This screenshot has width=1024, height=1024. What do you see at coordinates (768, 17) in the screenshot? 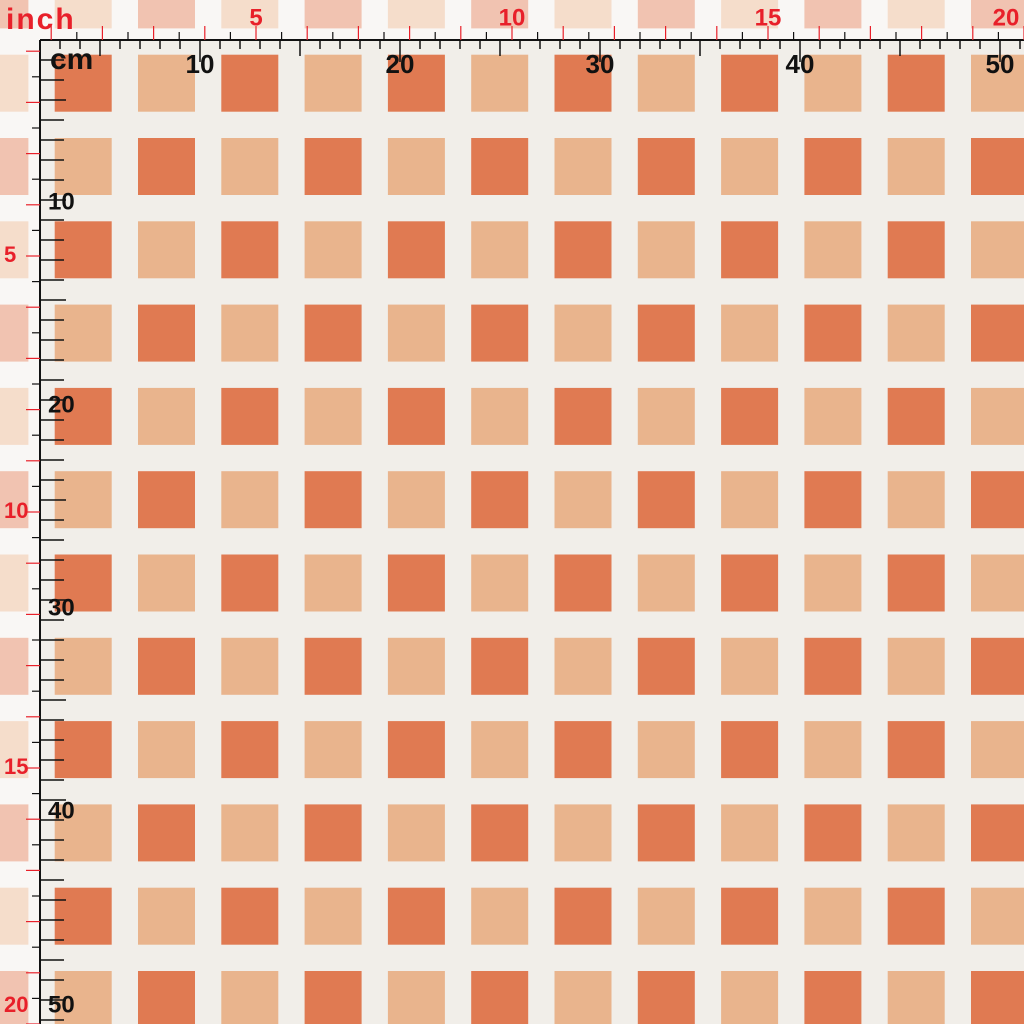
I see `top-inch-label: 15` at bounding box center [768, 17].